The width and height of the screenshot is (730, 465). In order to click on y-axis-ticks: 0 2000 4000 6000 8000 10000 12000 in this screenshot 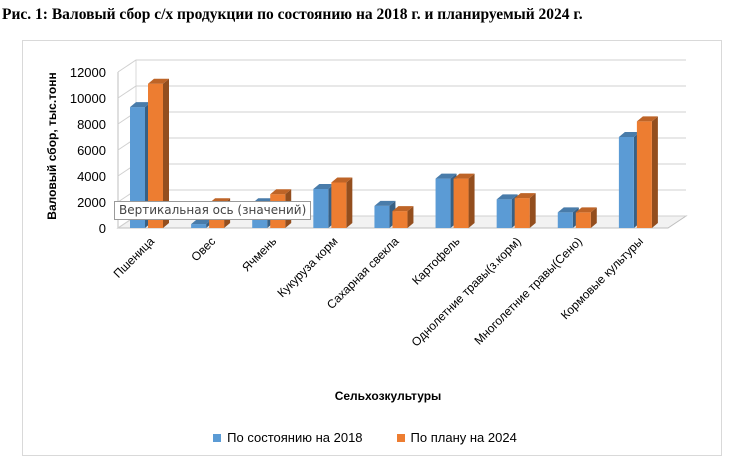, I will do `click(88, 150)`.